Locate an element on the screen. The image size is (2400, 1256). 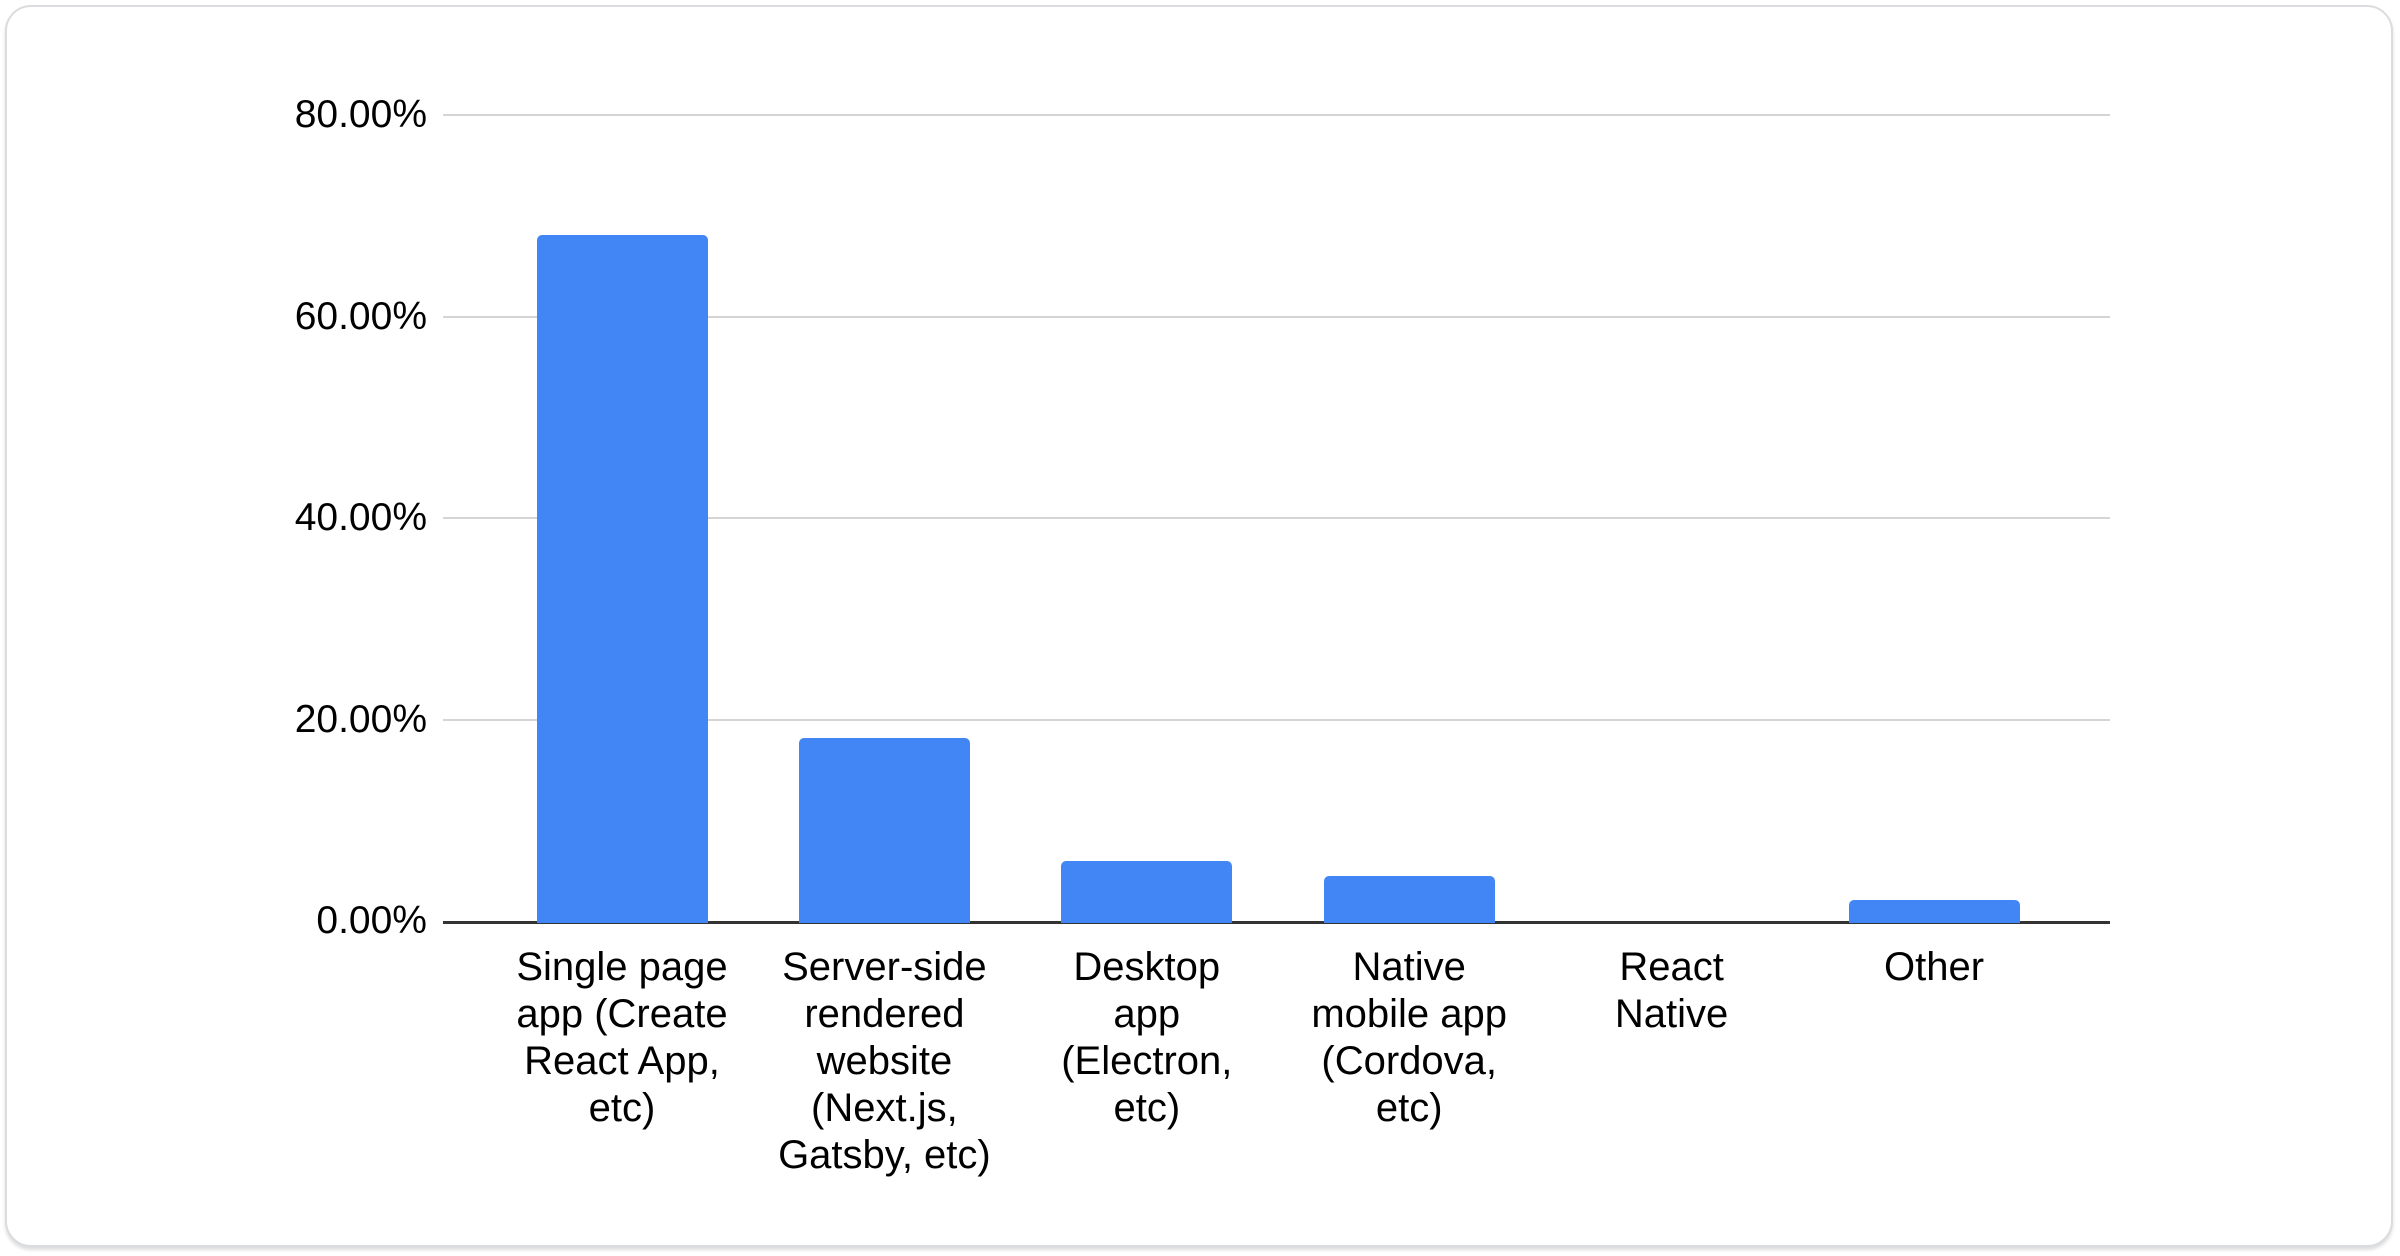
x-axis-category-label: Native mobile app (Cordova, etc) is located at coordinates (1409, 1037).